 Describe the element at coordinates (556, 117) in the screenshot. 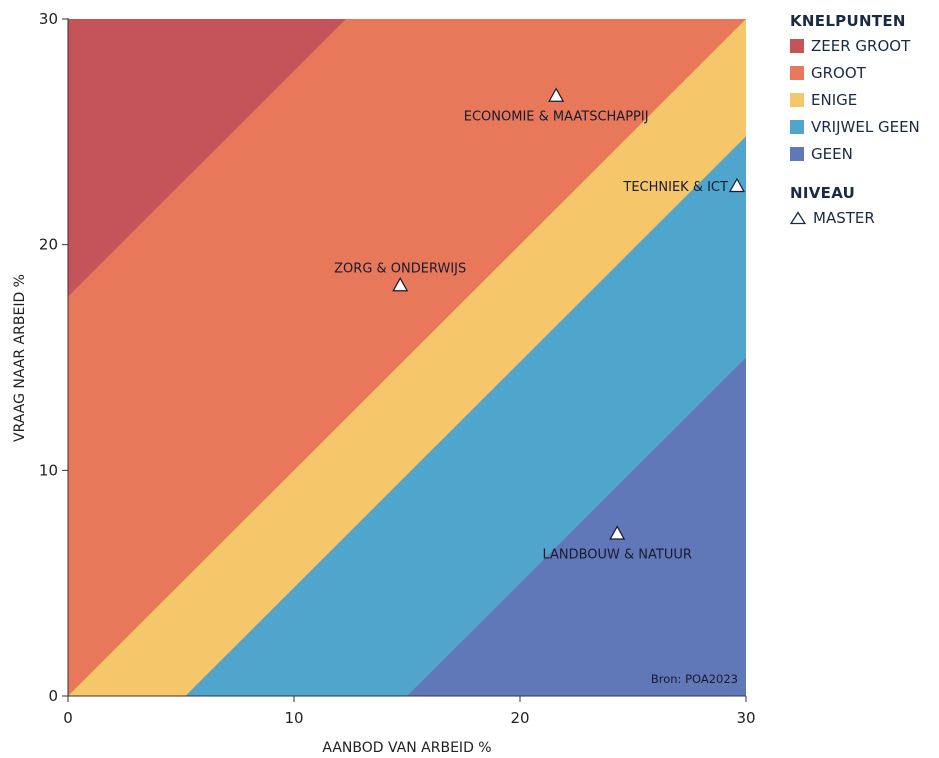

I see `point-label: ECONOMIE & MAATSCHAPPIJ` at that location.